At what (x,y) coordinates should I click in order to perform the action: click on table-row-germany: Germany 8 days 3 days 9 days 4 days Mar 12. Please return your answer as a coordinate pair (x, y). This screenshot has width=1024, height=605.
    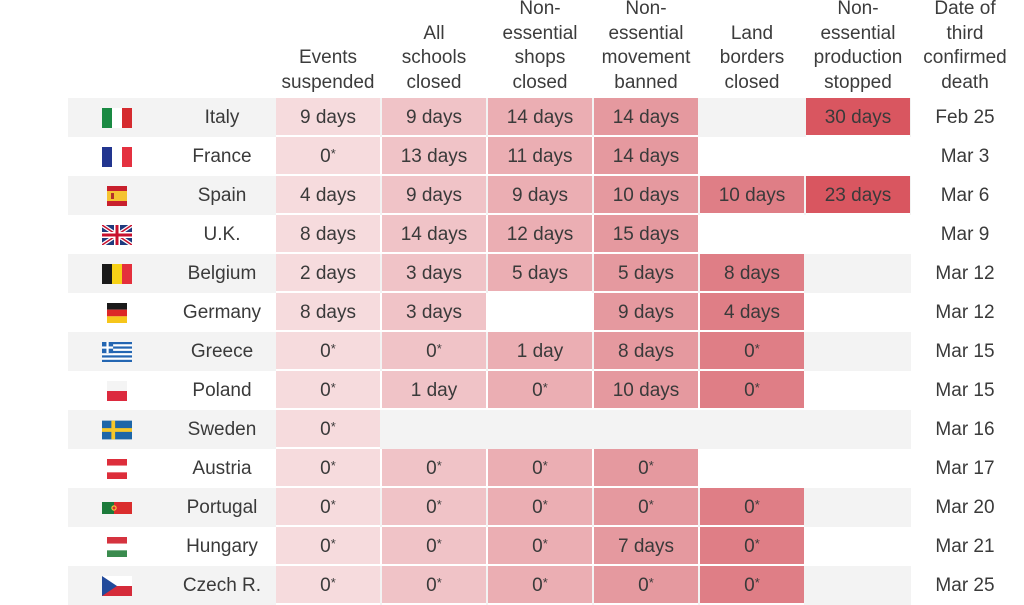
    Looking at the image, I should click on (512, 312).